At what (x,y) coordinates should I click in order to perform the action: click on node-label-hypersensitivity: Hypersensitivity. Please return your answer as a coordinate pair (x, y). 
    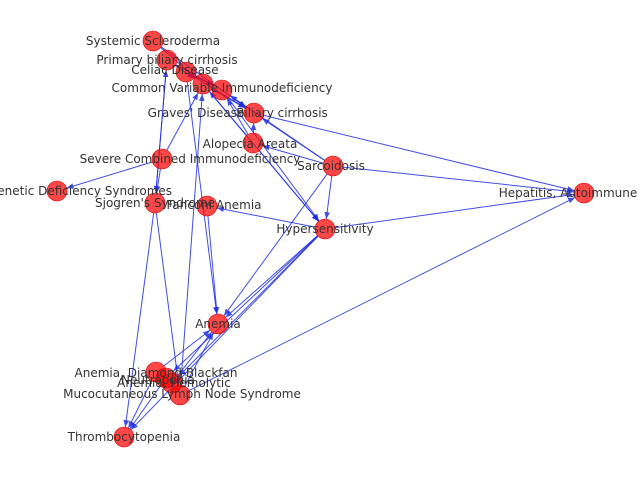
    Looking at the image, I should click on (324, 229).